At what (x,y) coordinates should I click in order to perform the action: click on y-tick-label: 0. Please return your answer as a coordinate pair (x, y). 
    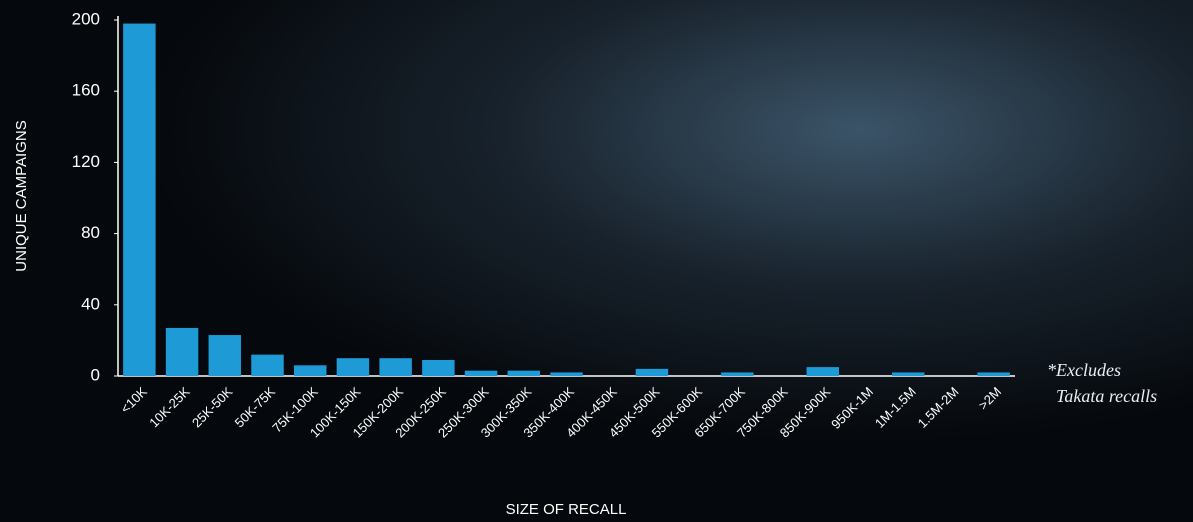
    Looking at the image, I should click on (95, 374).